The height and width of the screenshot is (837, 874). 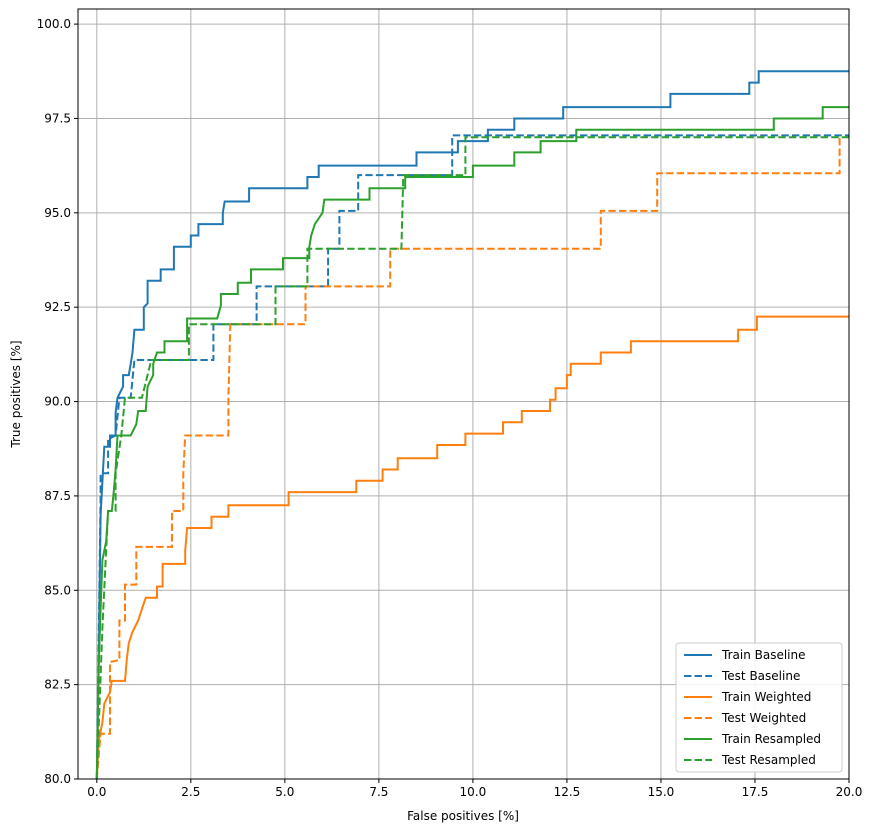 What do you see at coordinates (57, 779) in the screenshot?
I see `y-tick-label: 80.0` at bounding box center [57, 779].